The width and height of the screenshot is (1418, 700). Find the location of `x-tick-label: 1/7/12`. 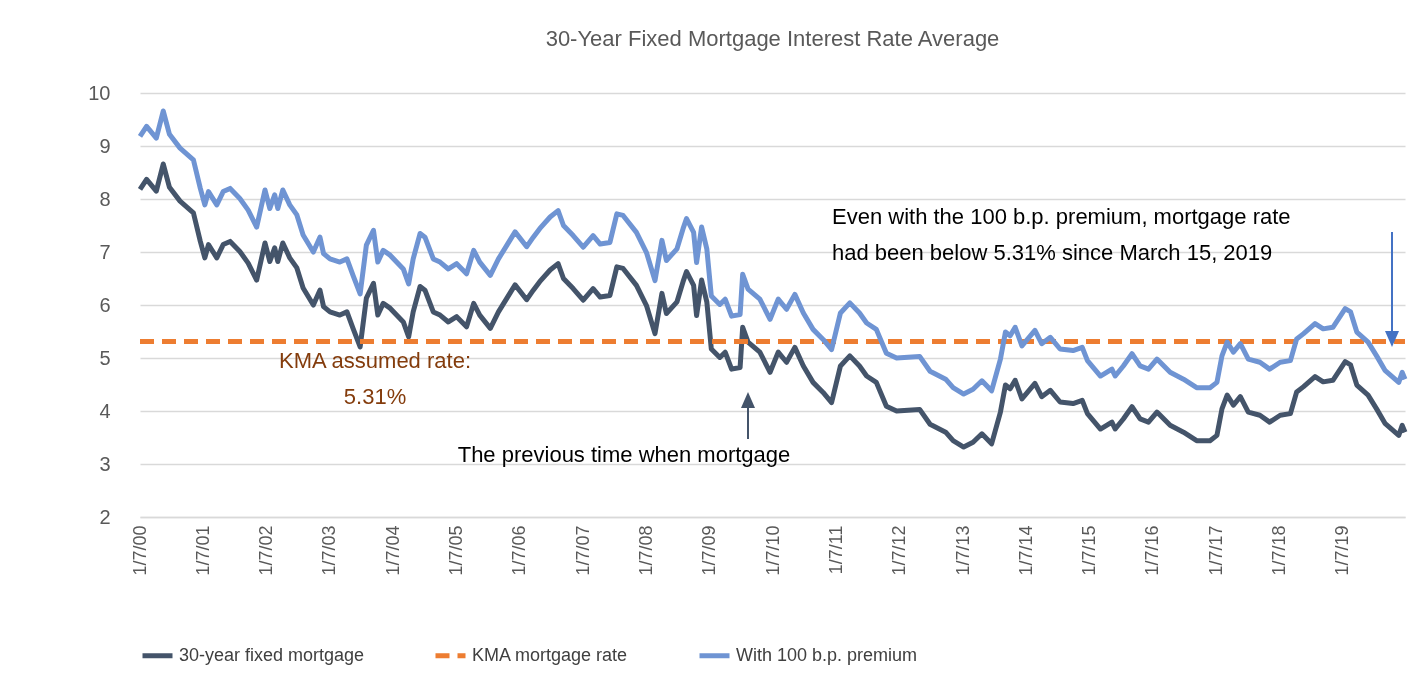

x-tick-label: 1/7/12 is located at coordinates (899, 550).